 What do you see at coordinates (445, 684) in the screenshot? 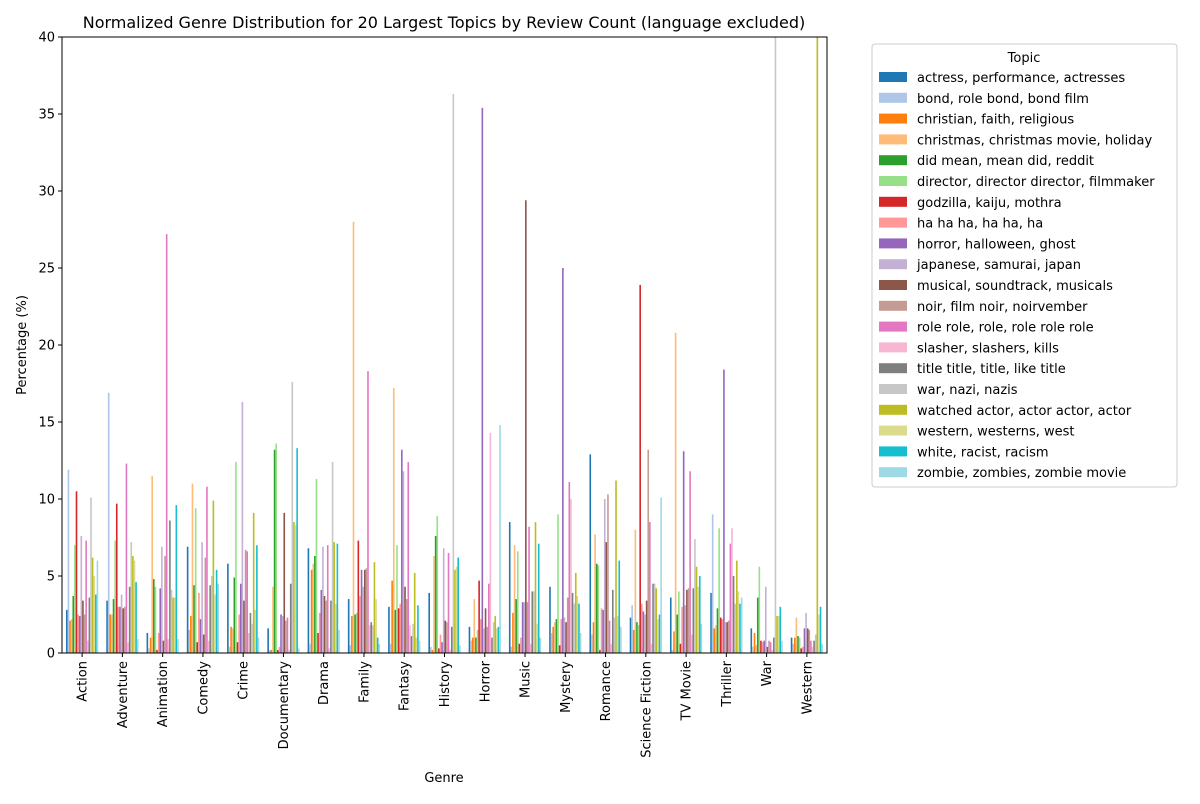
I see `x-tick-label-9: History` at bounding box center [445, 684].